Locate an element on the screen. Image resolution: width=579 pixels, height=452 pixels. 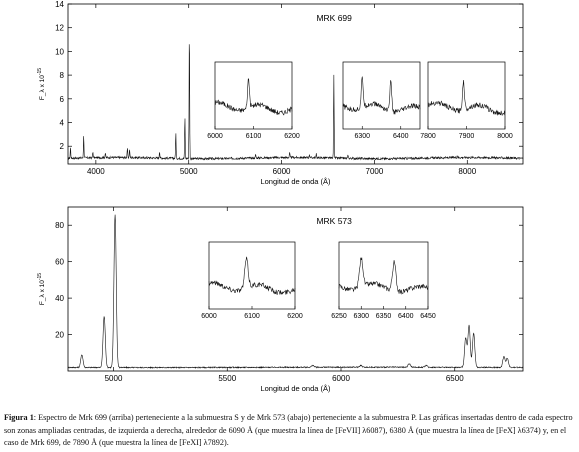
inset-x-tick-label: 6450 is located at coordinates (428, 316).